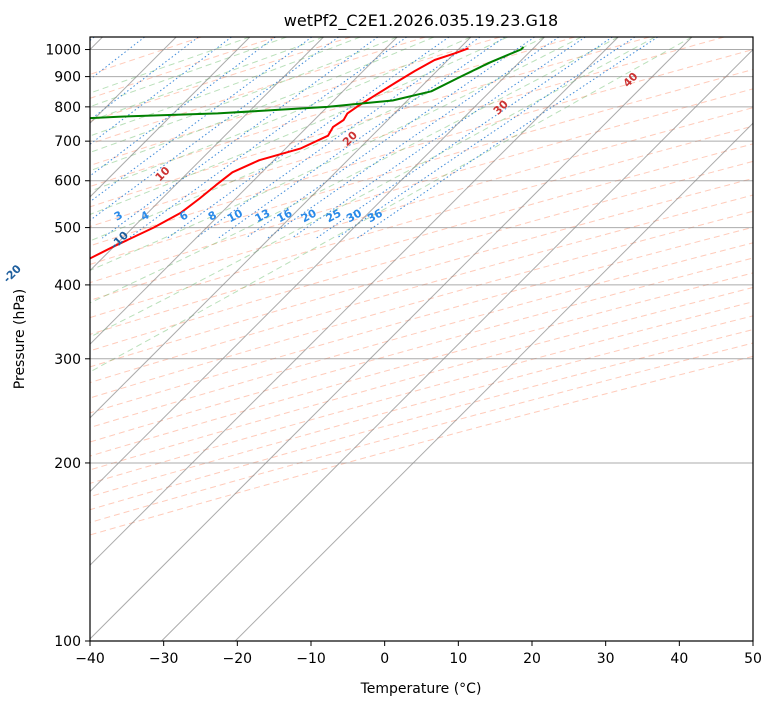 This screenshot has height=708, width=775. What do you see at coordinates (67, 346) in the screenshot?
I see `y-axis: 100 200 300 400 500 600 700 800 900 1000` at bounding box center [67, 346].